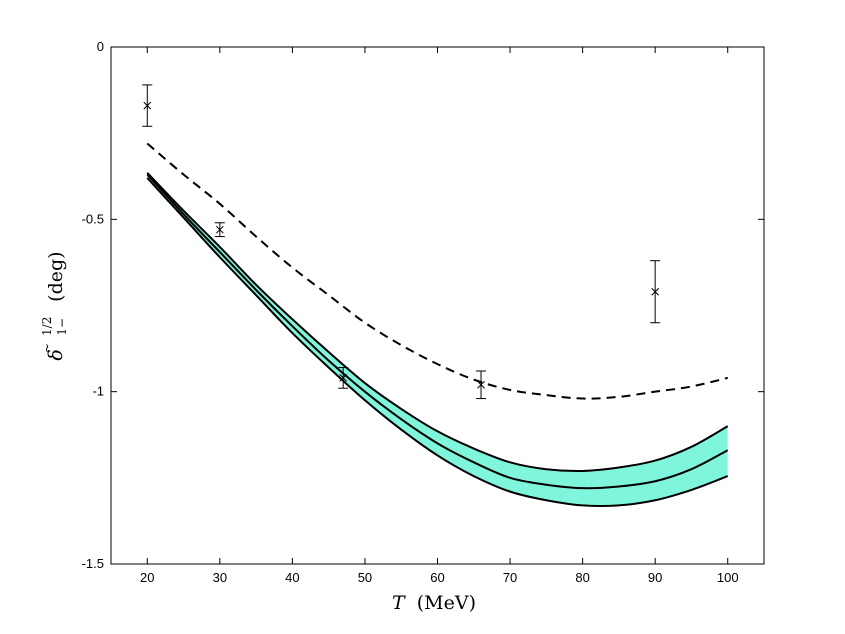 The width and height of the screenshot is (845, 634). I want to click on x-tick-label: 30, so click(220, 577).